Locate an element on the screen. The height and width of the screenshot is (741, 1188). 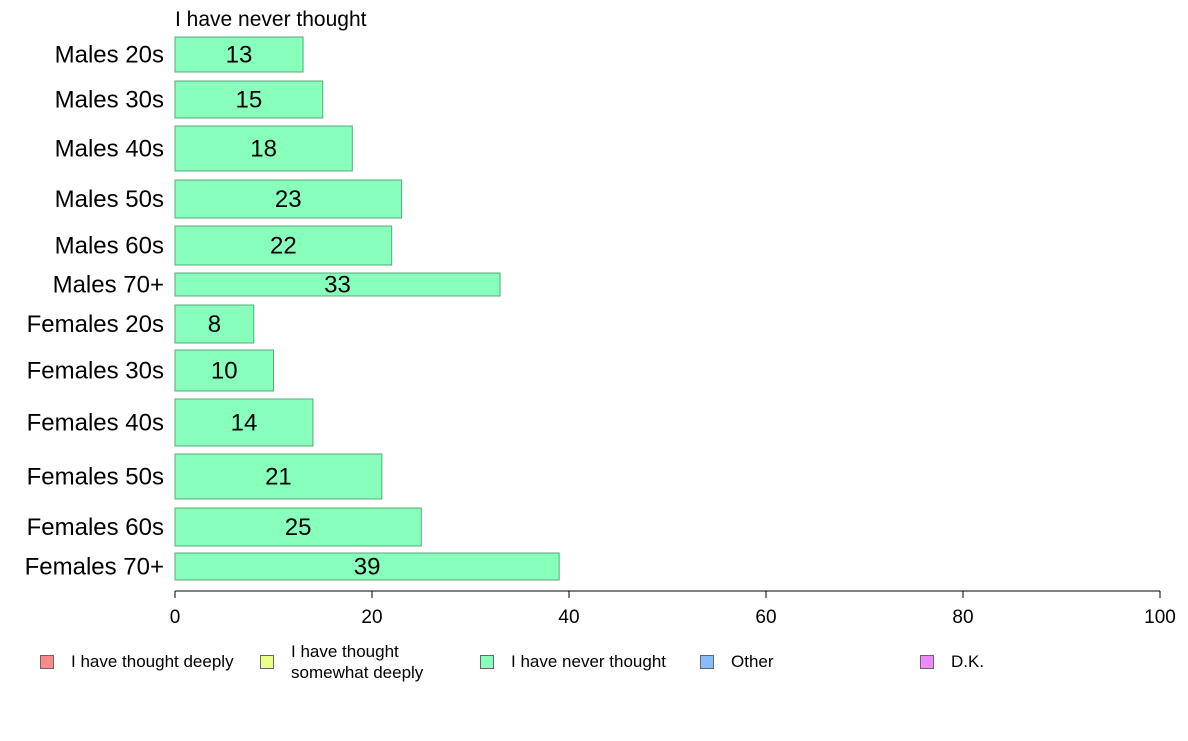
bar-males-20s is located at coordinates (239, 54).